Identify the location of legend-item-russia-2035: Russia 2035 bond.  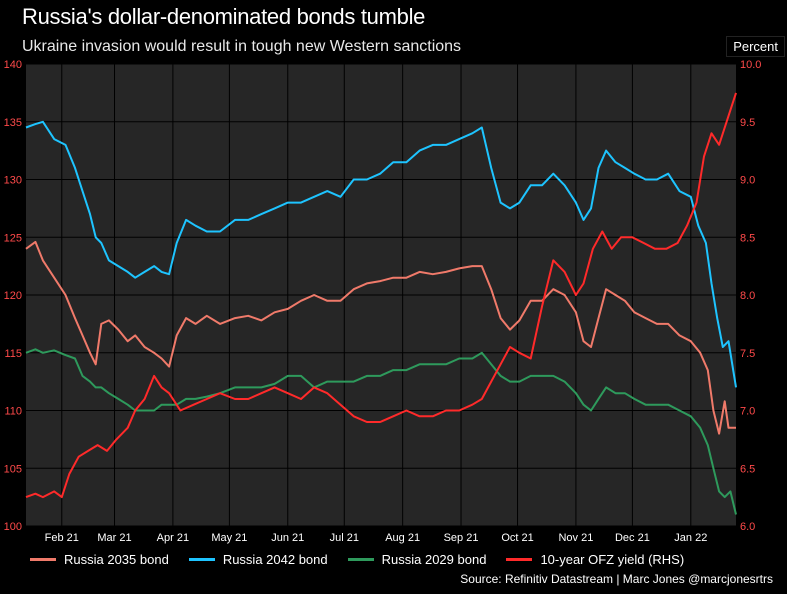
(99, 559).